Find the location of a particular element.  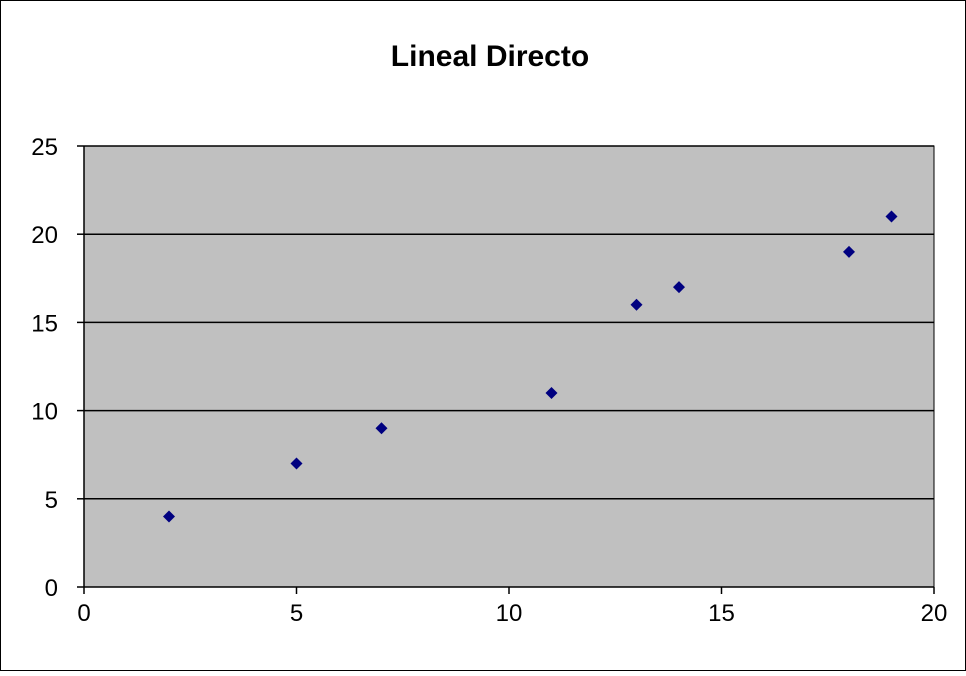

chart-title: Lineal Directo is located at coordinates (490, 56).